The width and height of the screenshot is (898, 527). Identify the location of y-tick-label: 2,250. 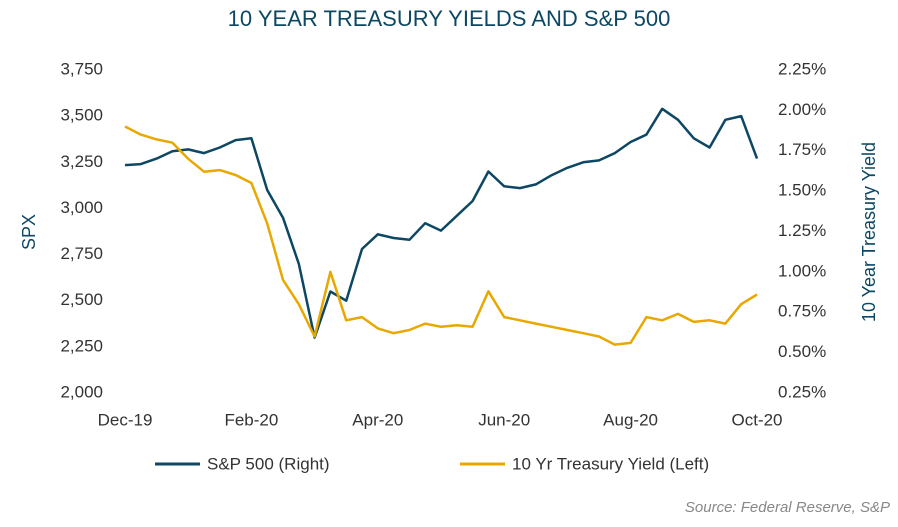
(81, 345).